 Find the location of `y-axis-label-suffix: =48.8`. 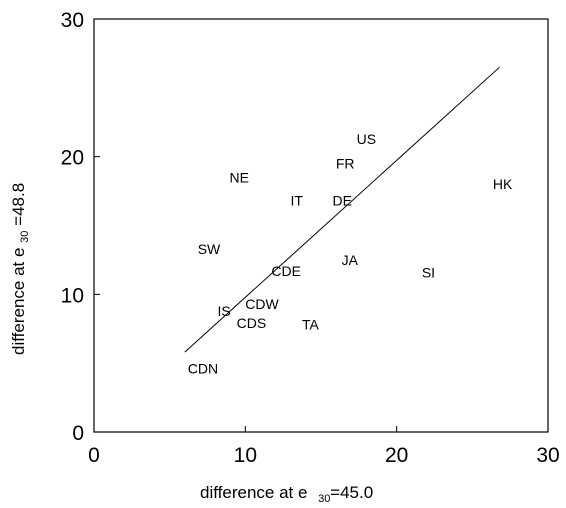

y-axis-label-suffix: =48.8 is located at coordinates (18, 204).